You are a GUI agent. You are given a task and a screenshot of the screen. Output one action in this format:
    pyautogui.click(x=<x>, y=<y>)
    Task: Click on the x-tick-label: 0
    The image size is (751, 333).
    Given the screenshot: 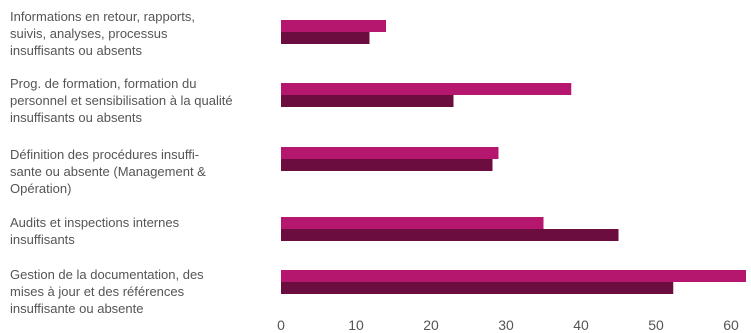 What is the action you would take?
    pyautogui.click(x=281, y=325)
    